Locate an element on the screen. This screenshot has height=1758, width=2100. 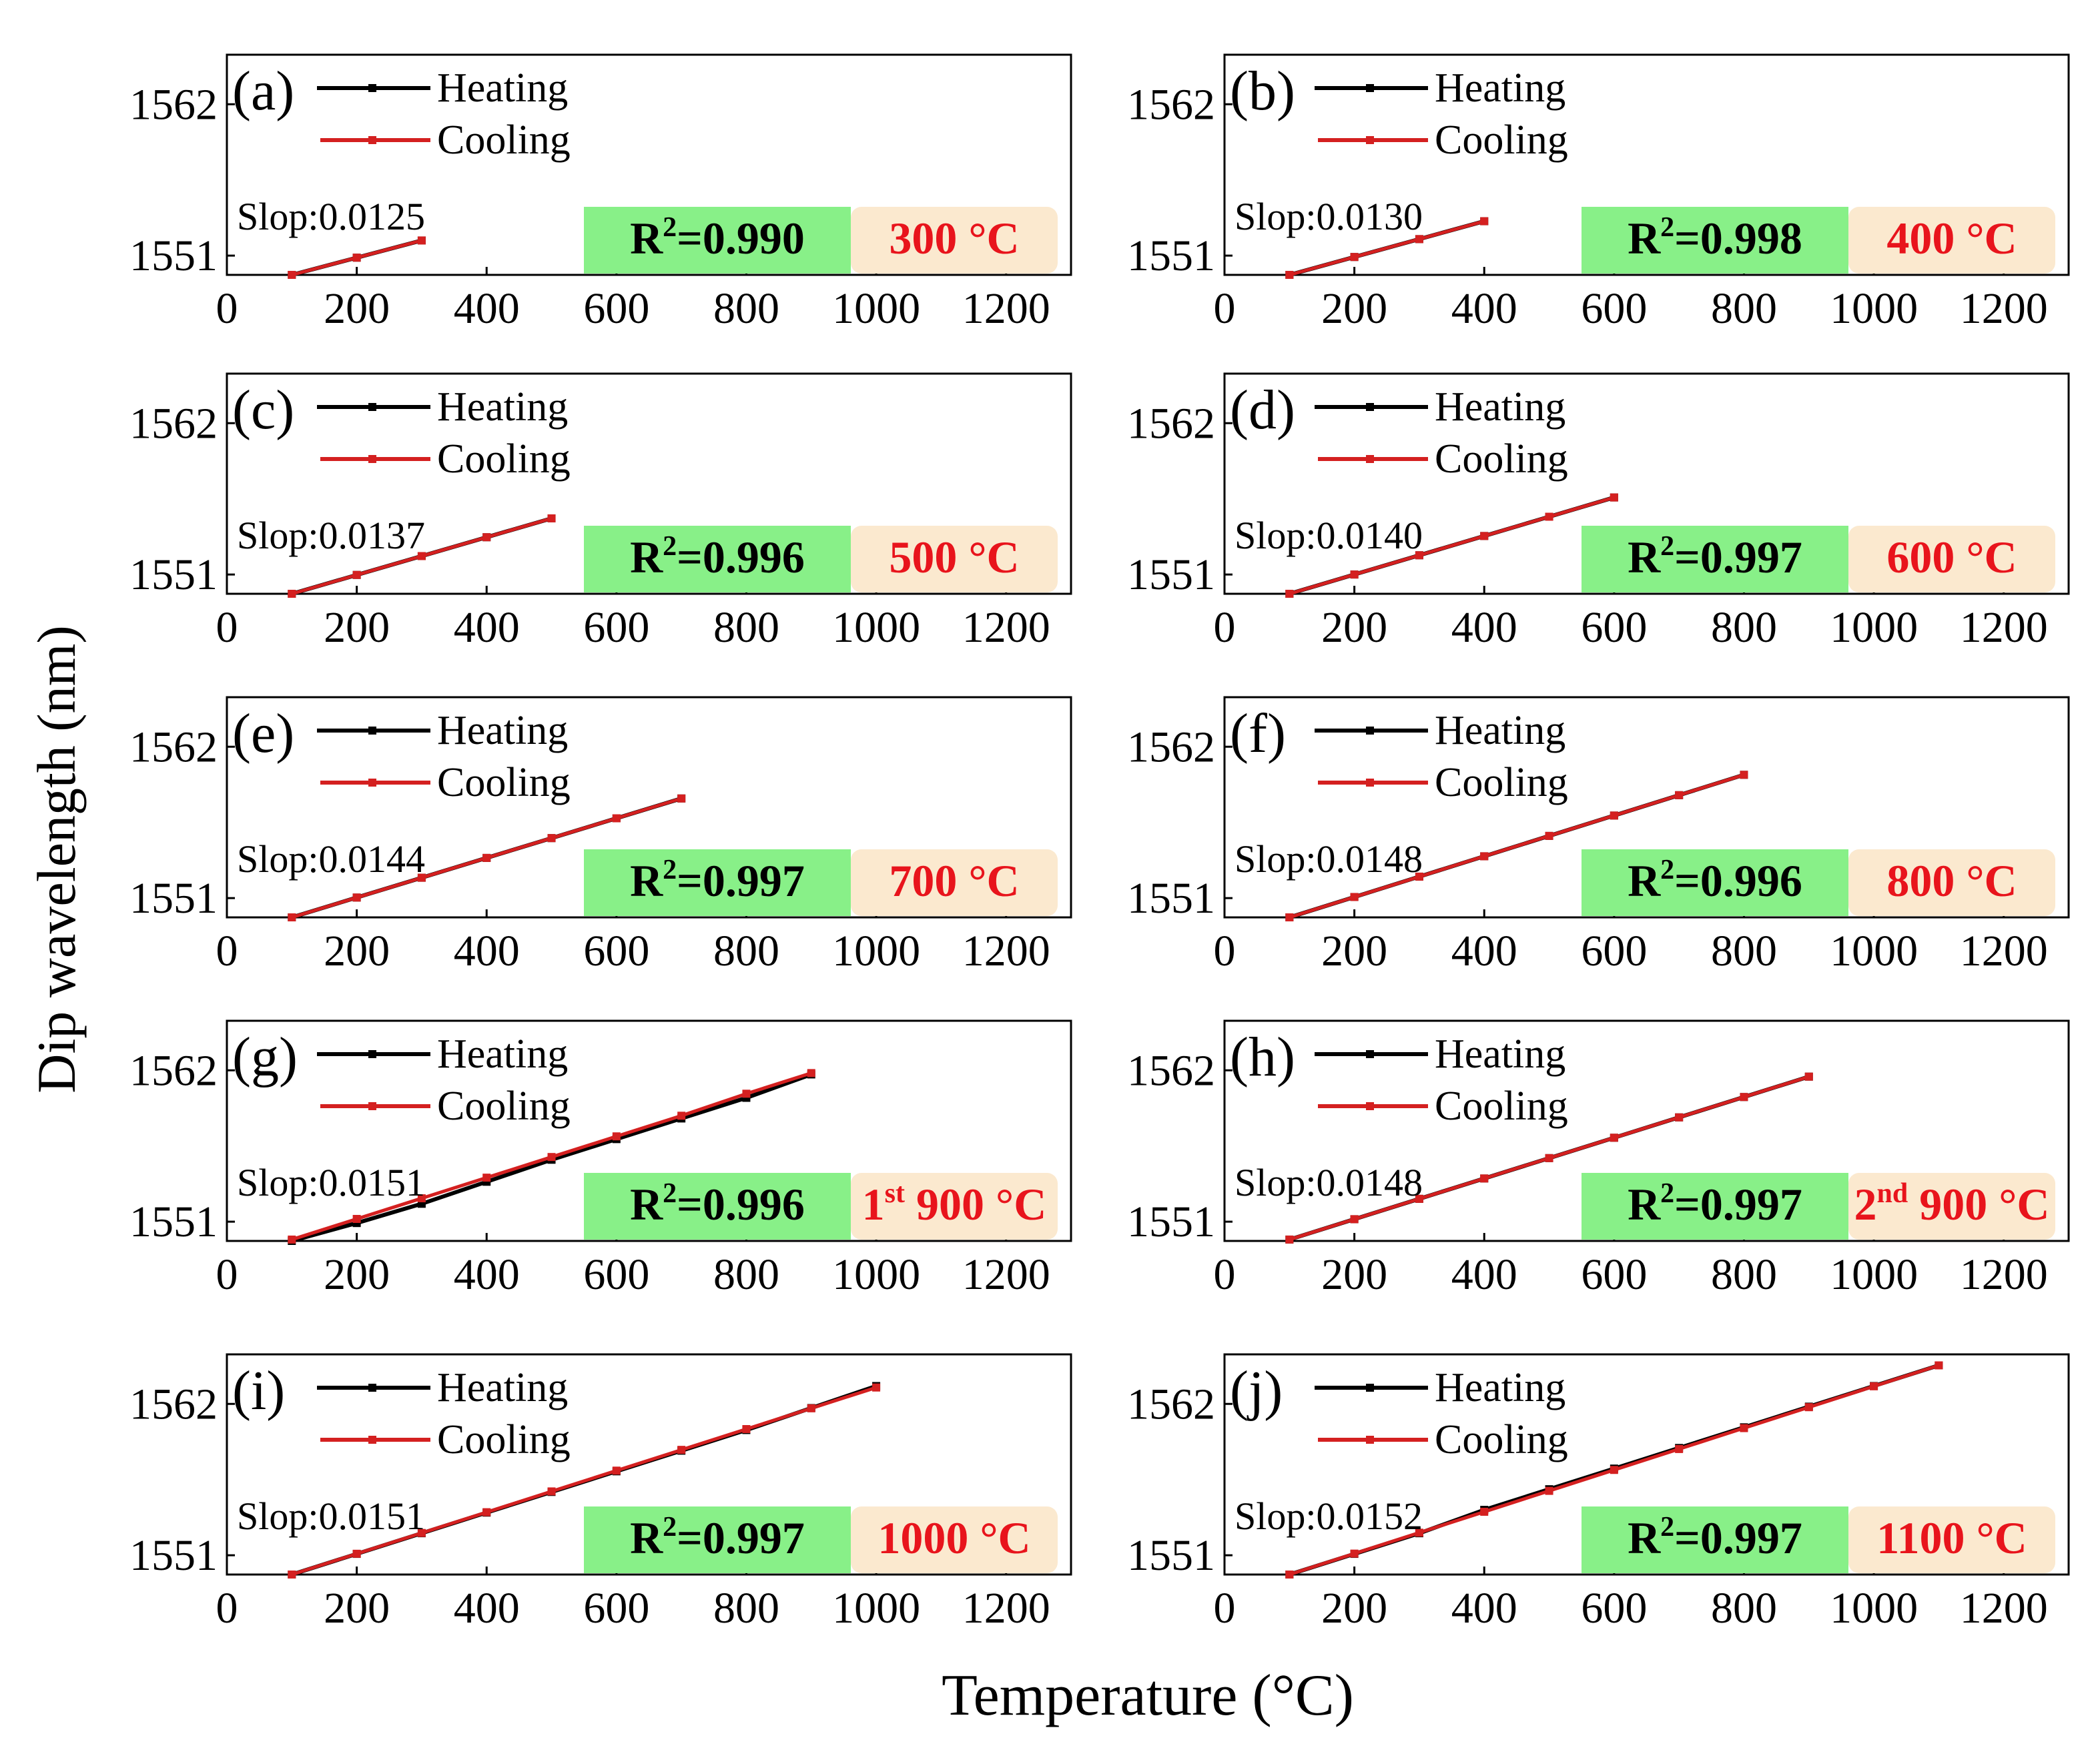
y-tick-label: 1562 is located at coordinates (1171, 1070).